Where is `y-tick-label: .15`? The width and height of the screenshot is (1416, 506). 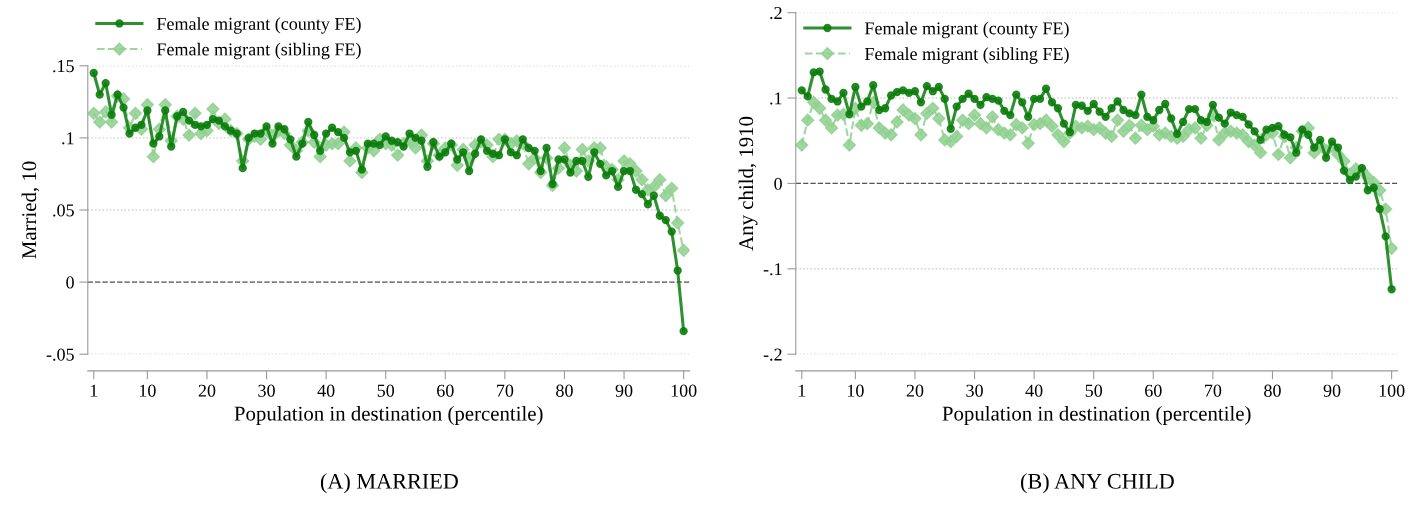 y-tick-label: .15 is located at coordinates (63, 66).